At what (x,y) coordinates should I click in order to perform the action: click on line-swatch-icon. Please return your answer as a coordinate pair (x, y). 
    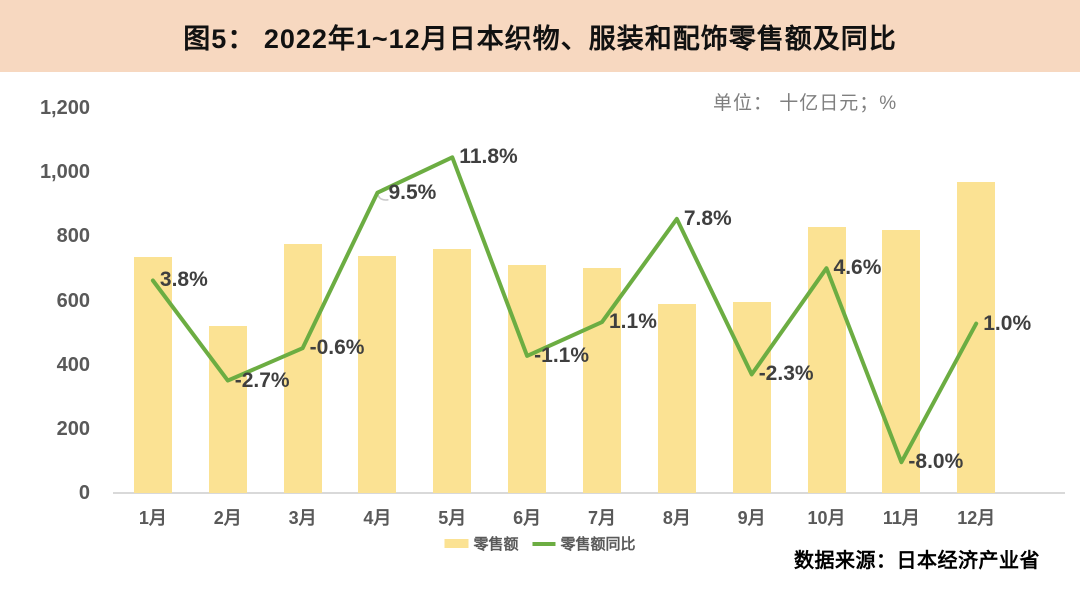
    Looking at the image, I should click on (544, 543).